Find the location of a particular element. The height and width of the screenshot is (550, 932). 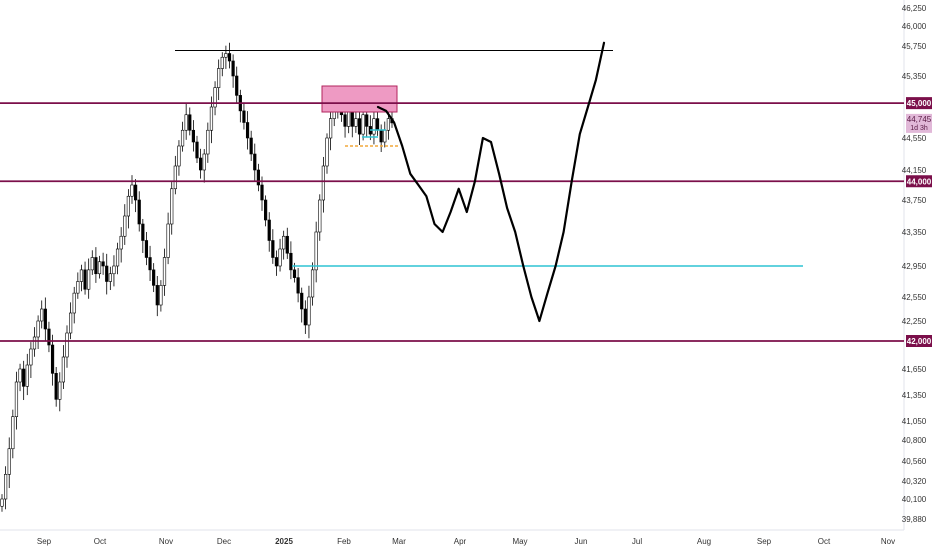

resistance-zone-box is located at coordinates (359, 99).